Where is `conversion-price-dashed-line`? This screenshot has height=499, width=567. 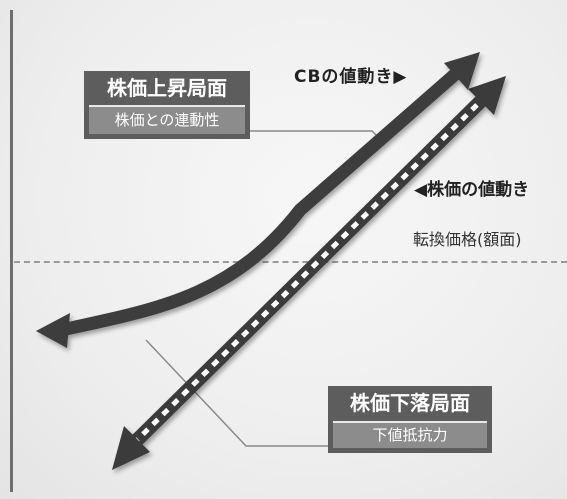
conversion-price-dashed-line is located at coordinates (290, 262).